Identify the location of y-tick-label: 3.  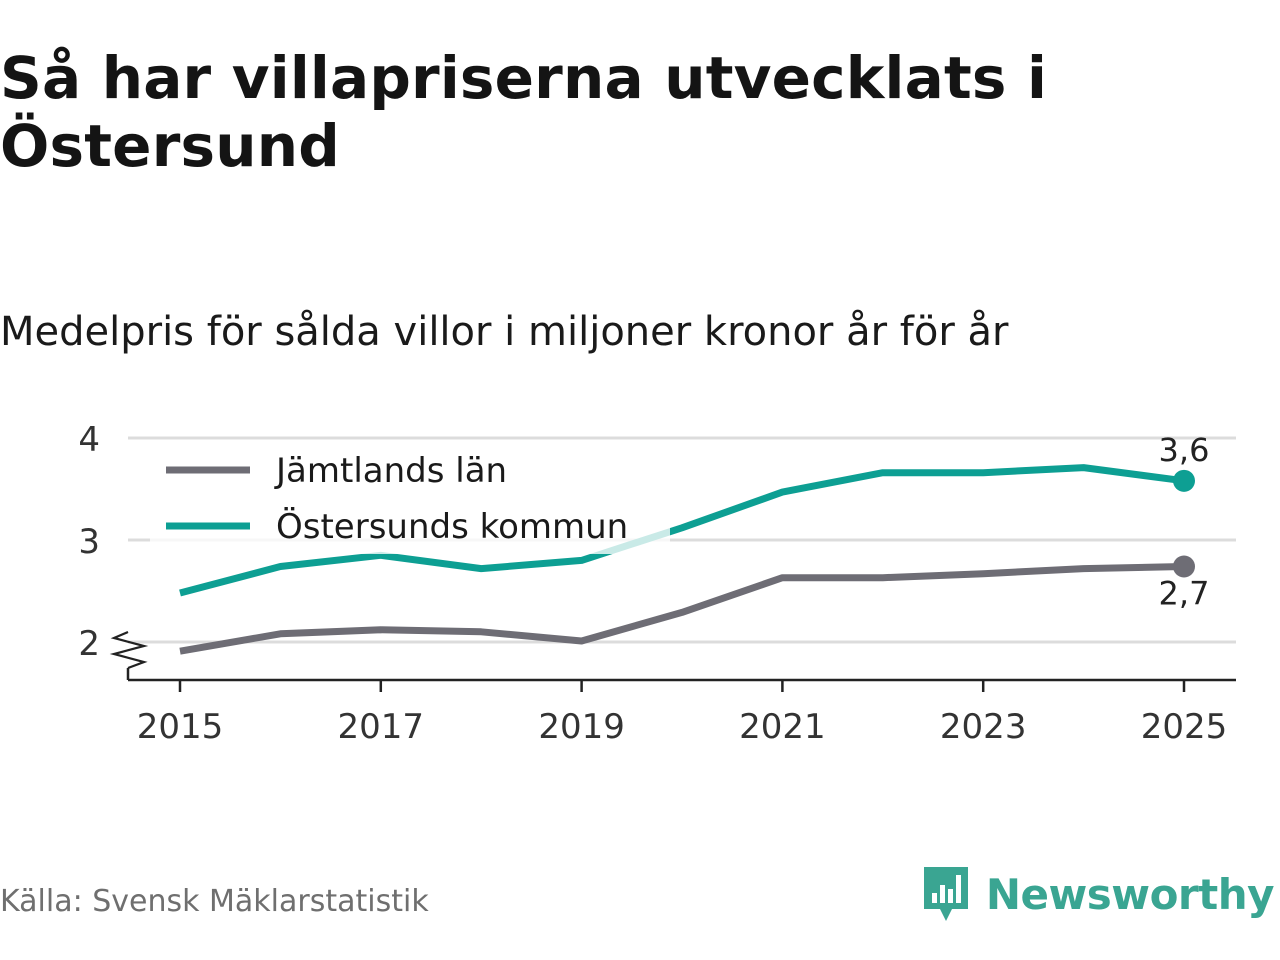
(89, 542).